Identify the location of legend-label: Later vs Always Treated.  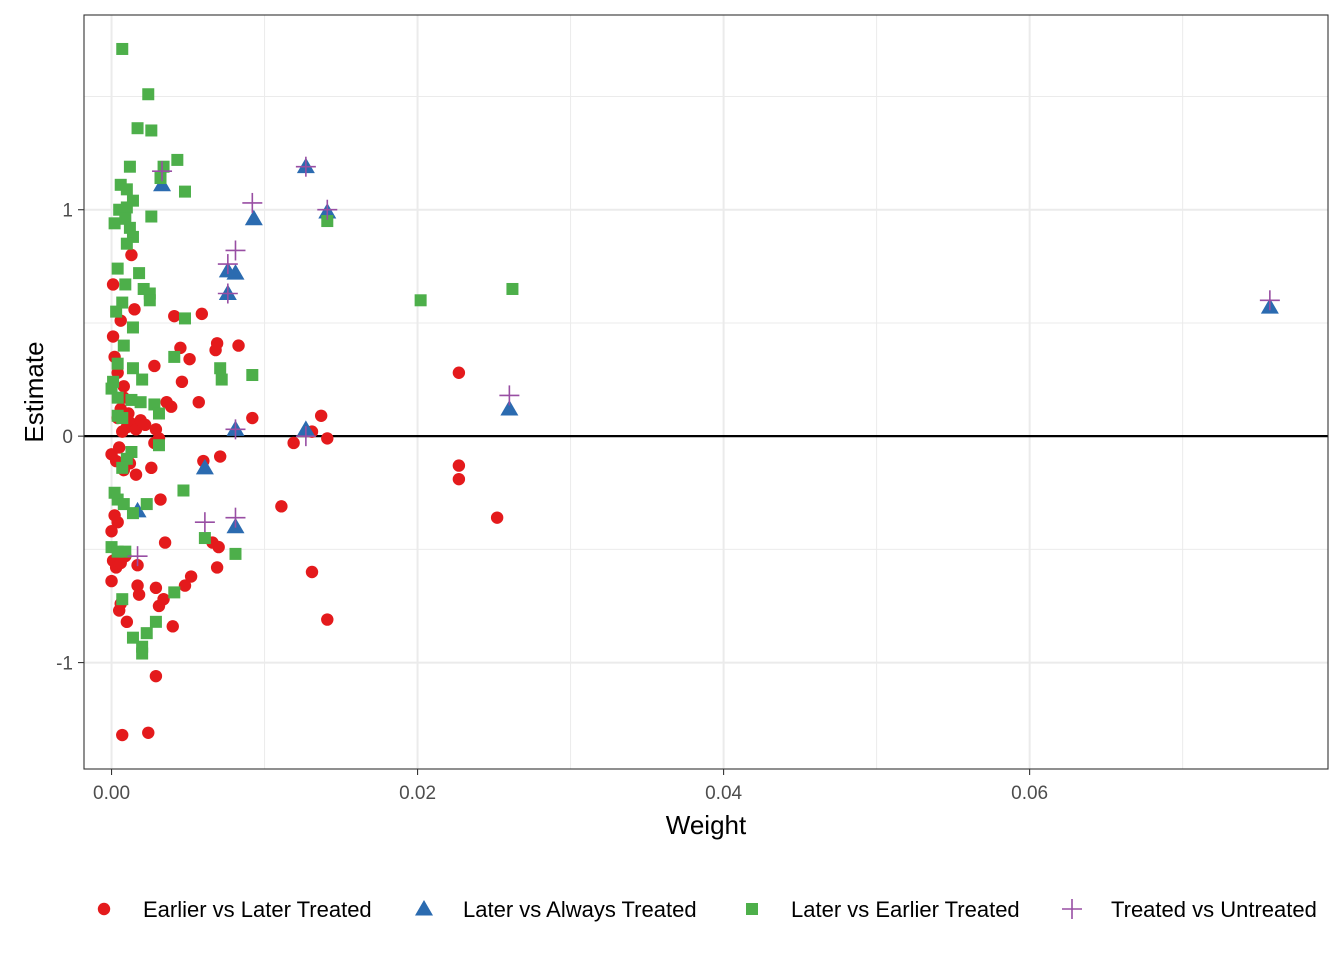
(580, 909).